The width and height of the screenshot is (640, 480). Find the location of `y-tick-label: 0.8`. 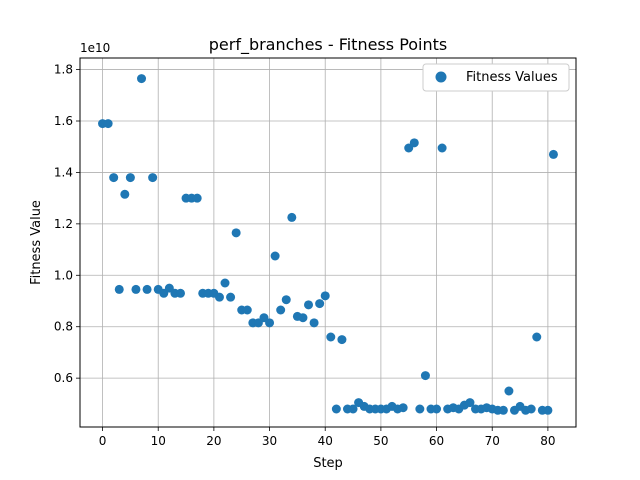

y-tick-label: 0.8 is located at coordinates (63, 327).